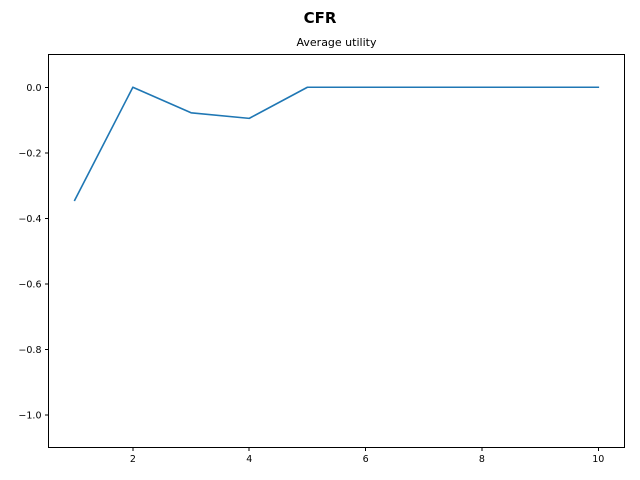  Describe the element at coordinates (366, 459) in the screenshot. I see `x-tick-label: 6` at that location.